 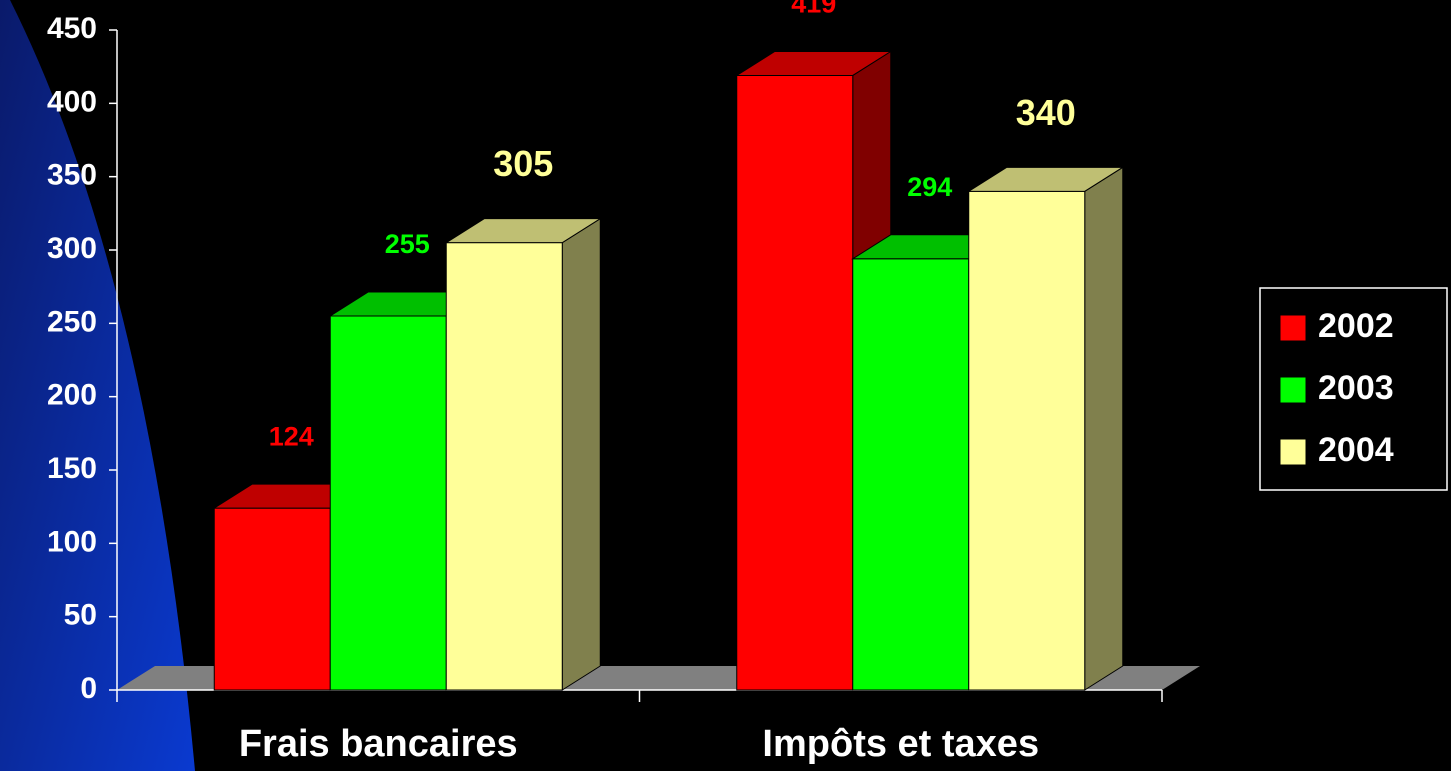 What do you see at coordinates (72, 395) in the screenshot?
I see `y-tick-label: 200` at bounding box center [72, 395].